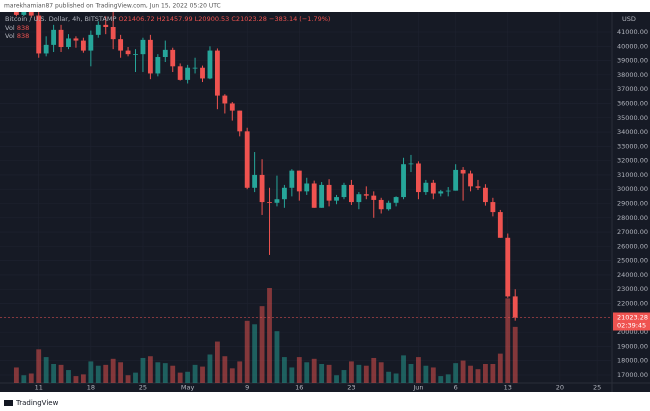 This screenshot has height=411, width=650. I want to click on logo-text: TradingView, so click(37, 403).